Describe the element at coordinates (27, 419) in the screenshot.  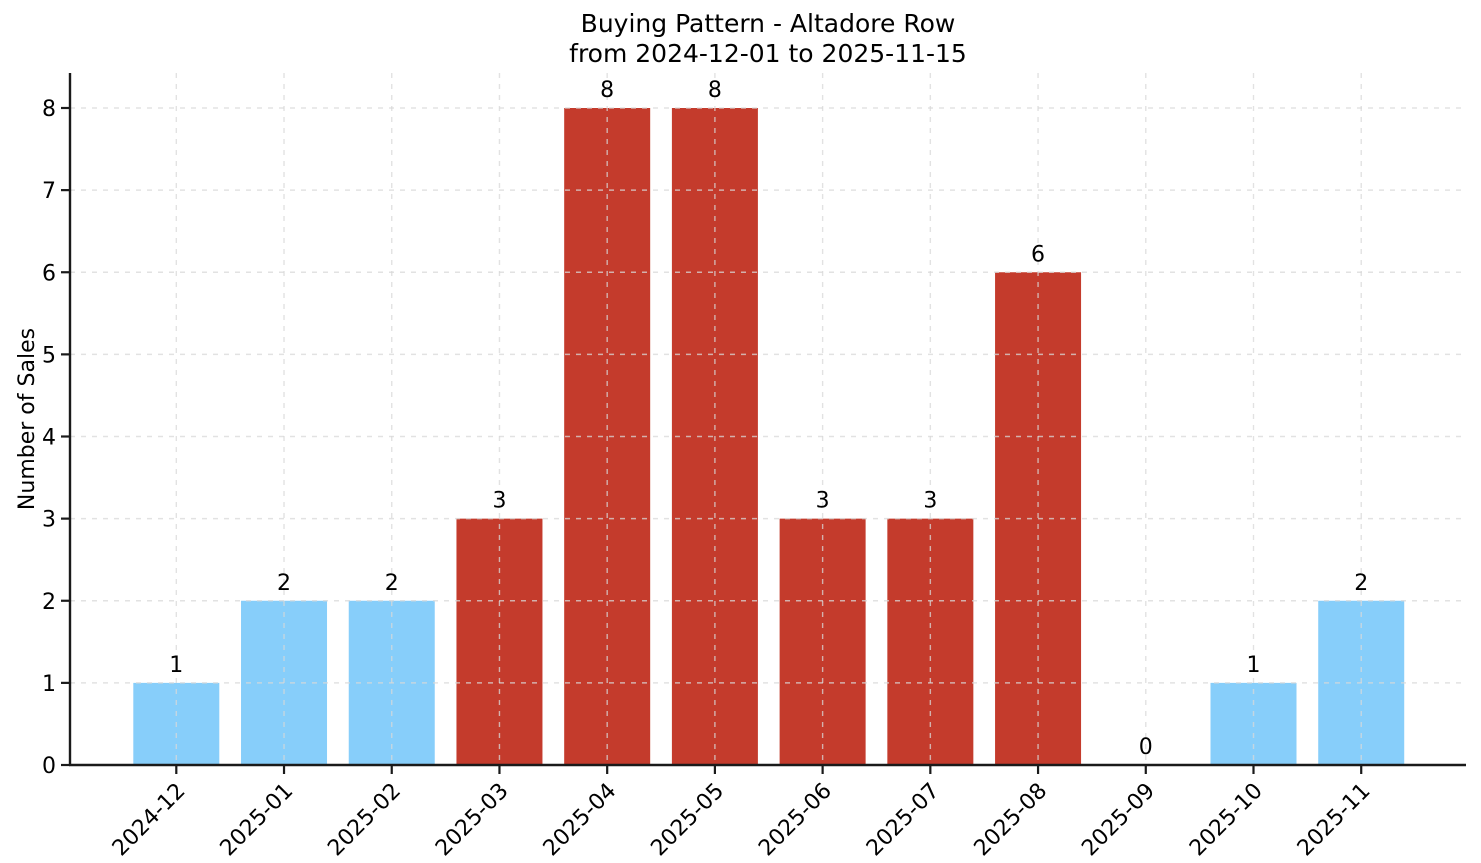
I see `y-axis-label: Number of Sales` at that location.